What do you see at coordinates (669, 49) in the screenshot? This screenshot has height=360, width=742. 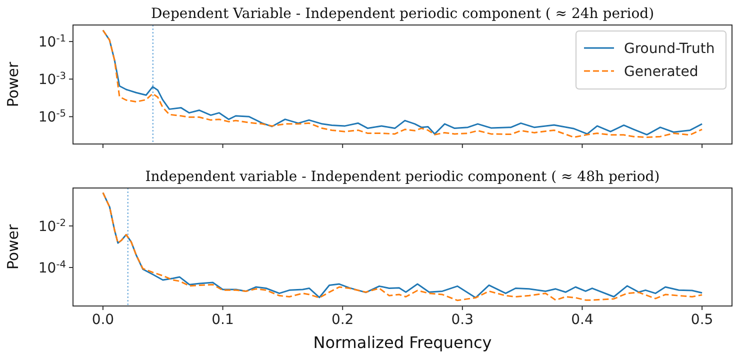 I see `legend-label: Ground-Truth` at bounding box center [669, 49].